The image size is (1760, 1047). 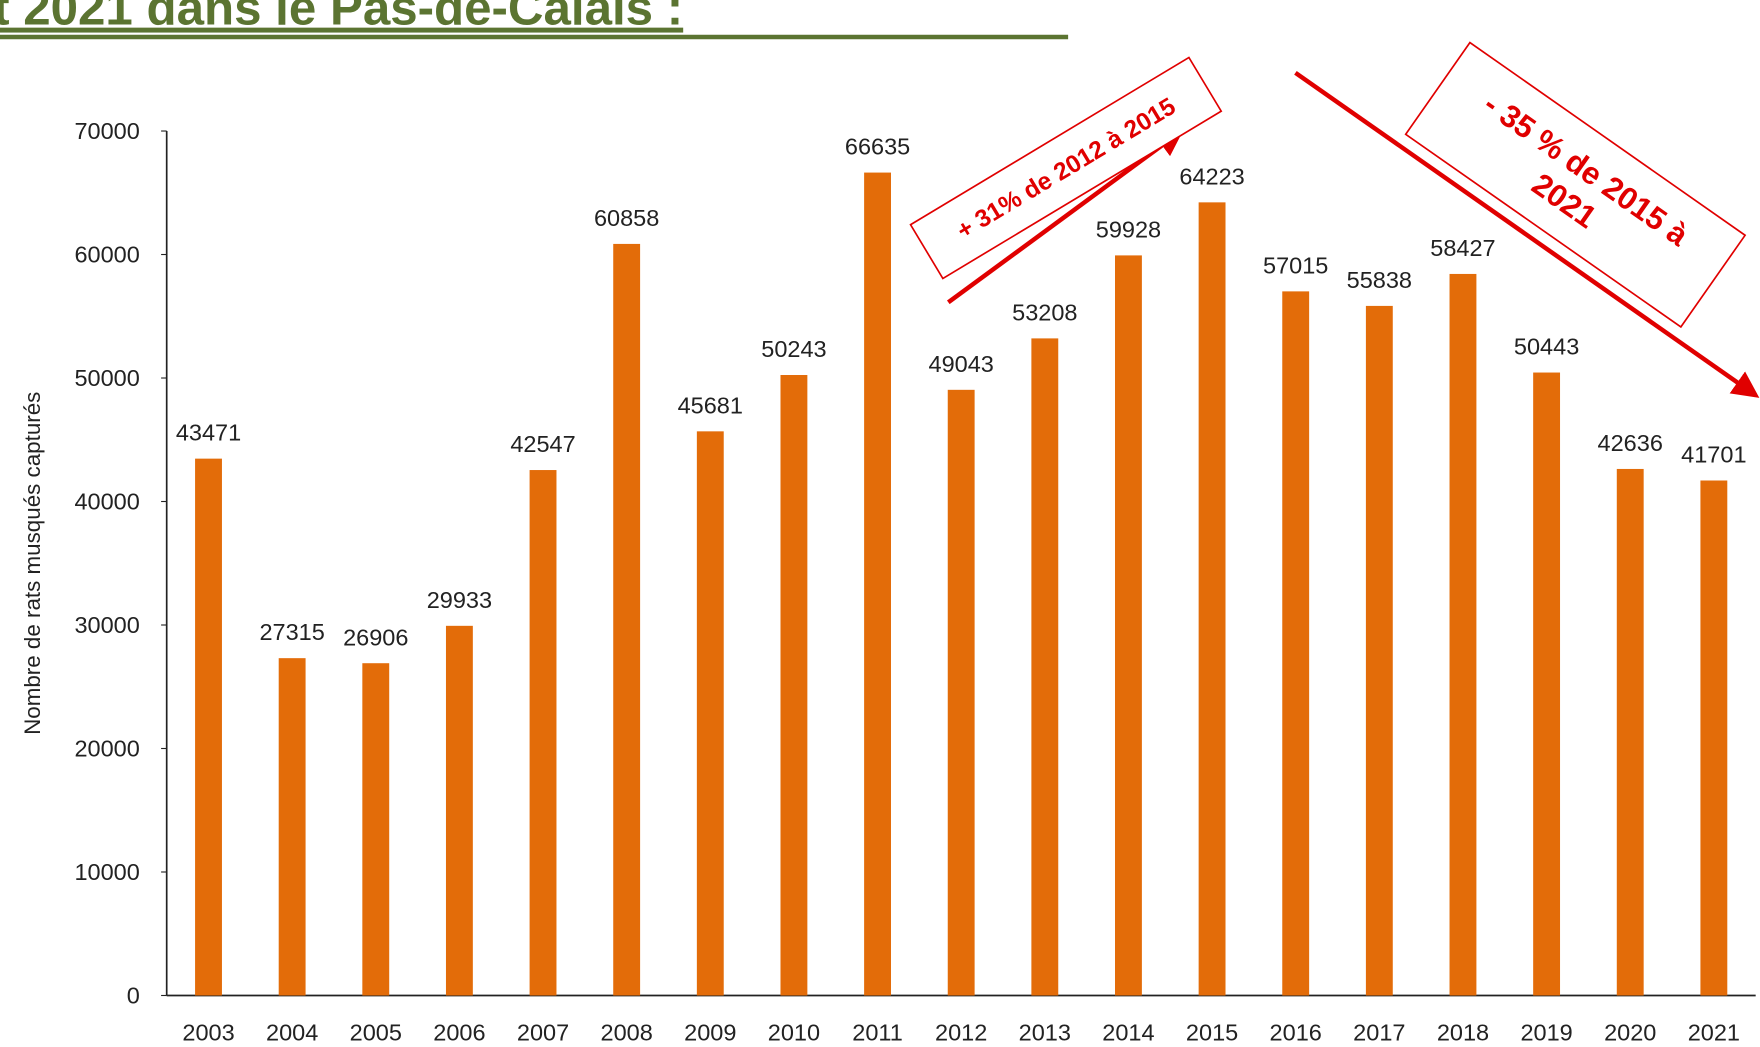 I want to click on data-label: 55838, so click(x=1379, y=280).